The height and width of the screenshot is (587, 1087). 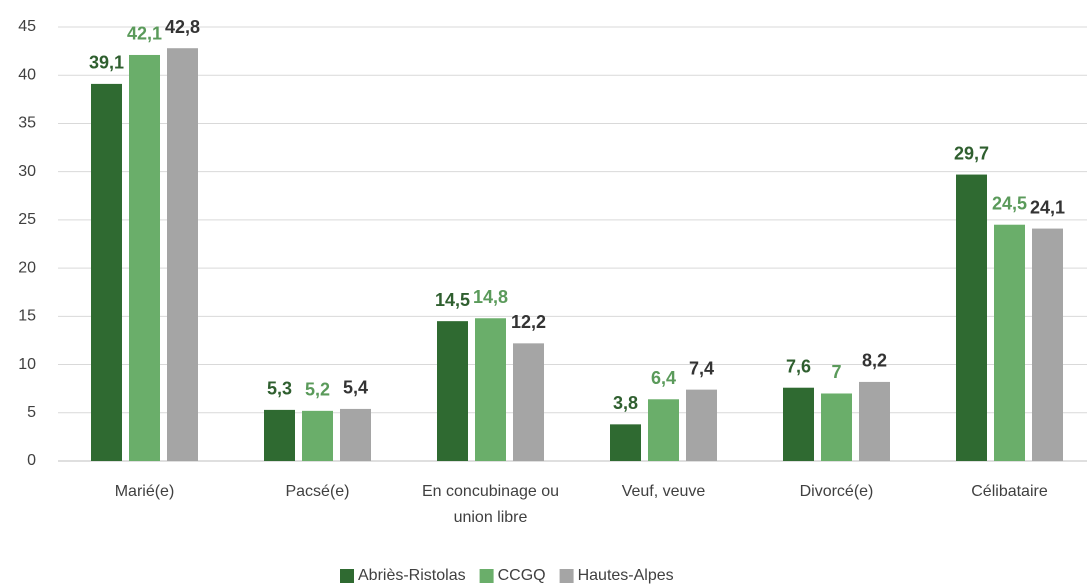 I want to click on value-label: 14,8, so click(x=490, y=297).